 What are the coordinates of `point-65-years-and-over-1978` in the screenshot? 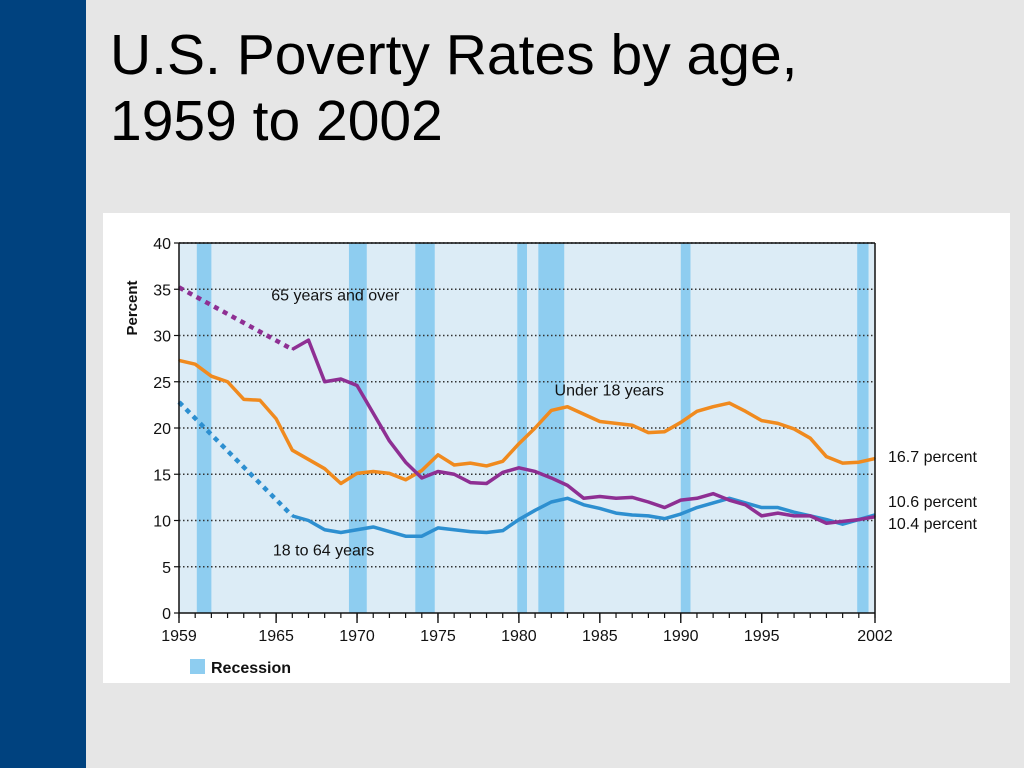 It's located at (486, 483).